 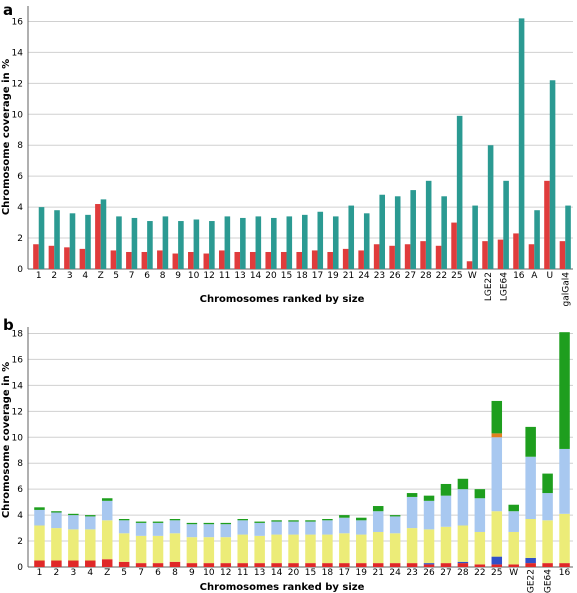 What do you see at coordinates (20, 270) in the screenshot?
I see `y-tick-label: 0` at bounding box center [20, 270].